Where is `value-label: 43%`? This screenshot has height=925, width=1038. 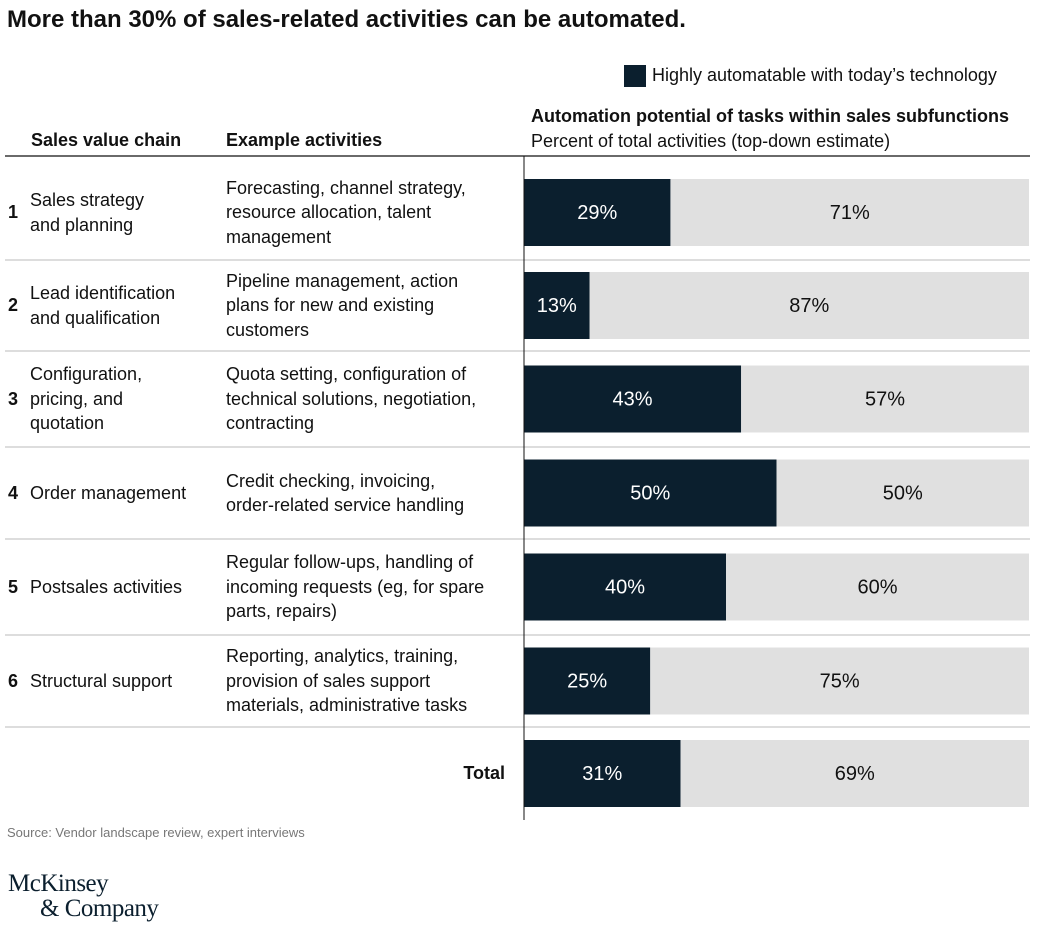 value-label: 43% is located at coordinates (633, 399).